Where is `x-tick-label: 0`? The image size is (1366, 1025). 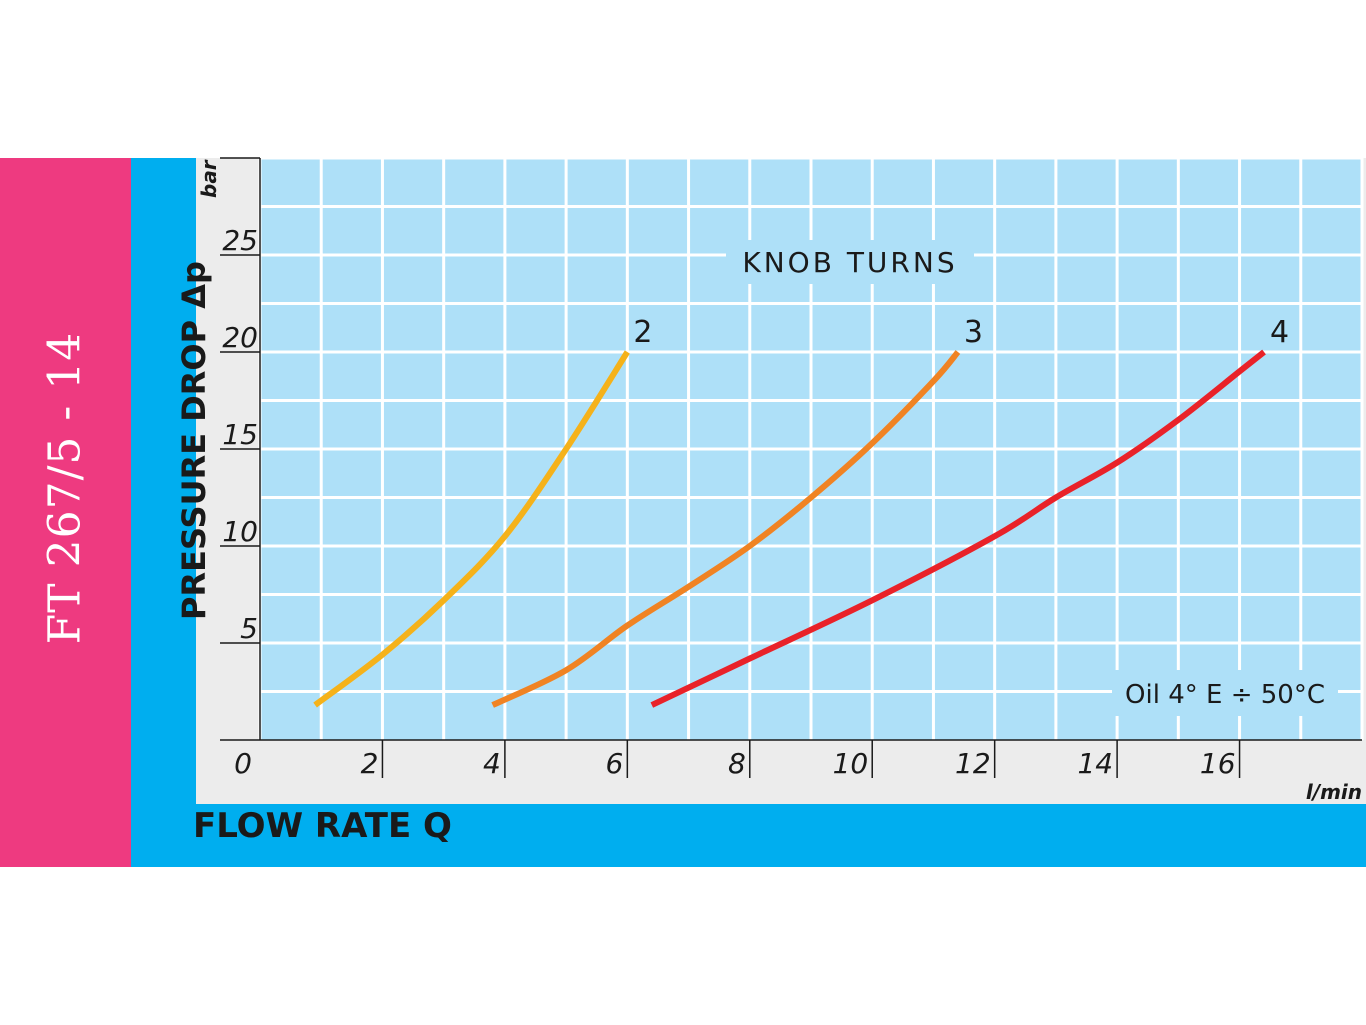 x-tick-label: 0 is located at coordinates (243, 763).